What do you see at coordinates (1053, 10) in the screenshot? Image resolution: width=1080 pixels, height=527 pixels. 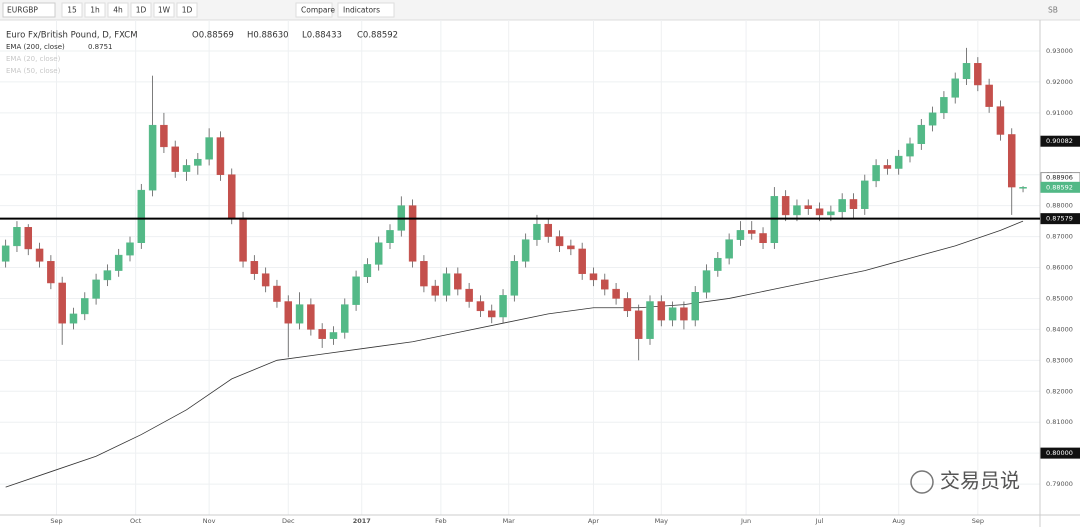 I see `user: SB` at bounding box center [1053, 10].